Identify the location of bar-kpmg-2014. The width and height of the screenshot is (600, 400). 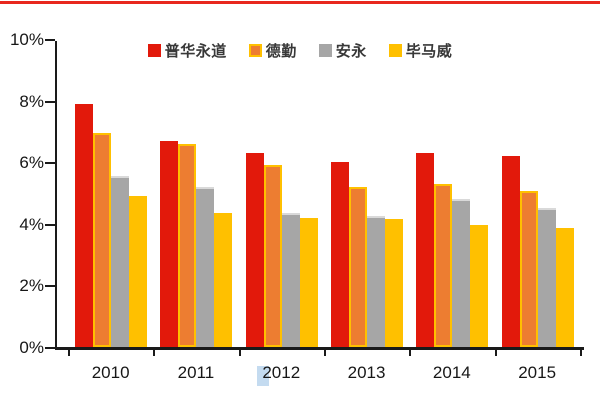
(479, 286).